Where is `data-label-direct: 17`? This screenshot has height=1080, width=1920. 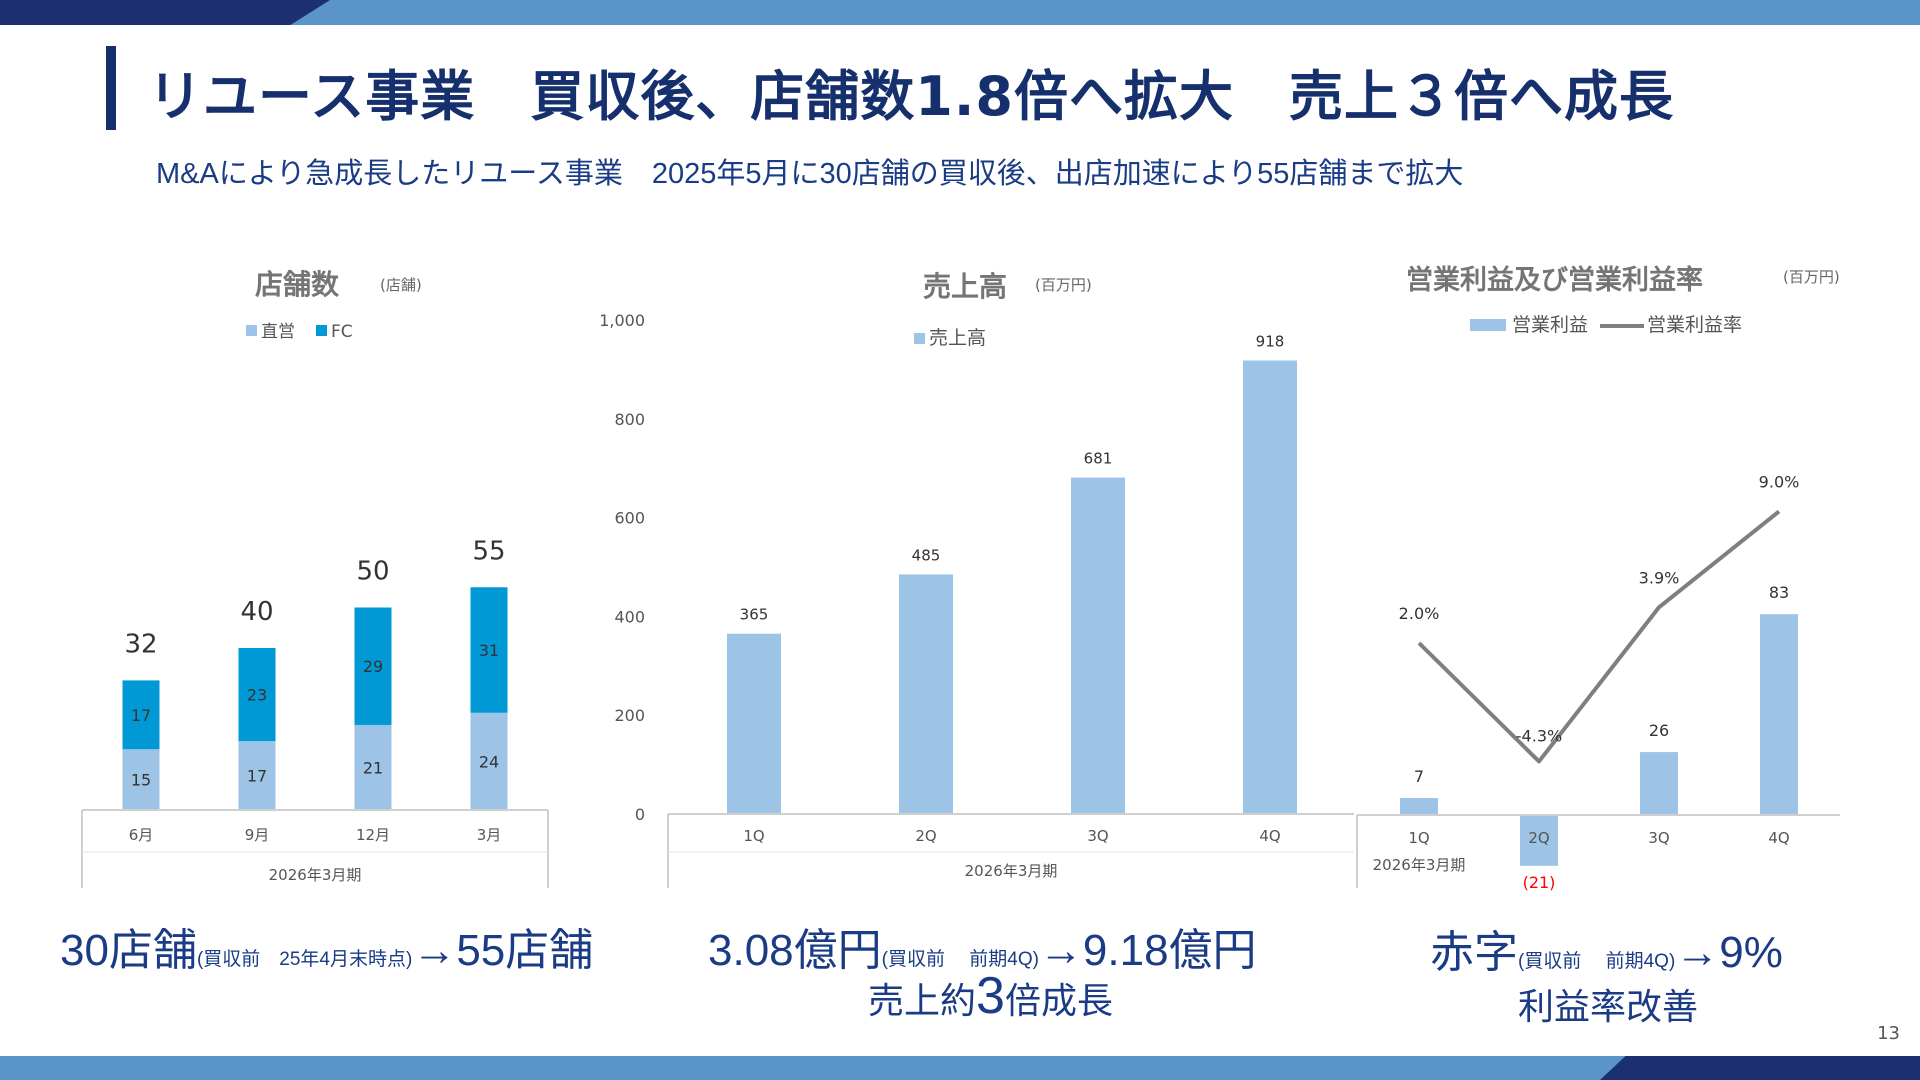
data-label-direct: 17 is located at coordinates (257, 776).